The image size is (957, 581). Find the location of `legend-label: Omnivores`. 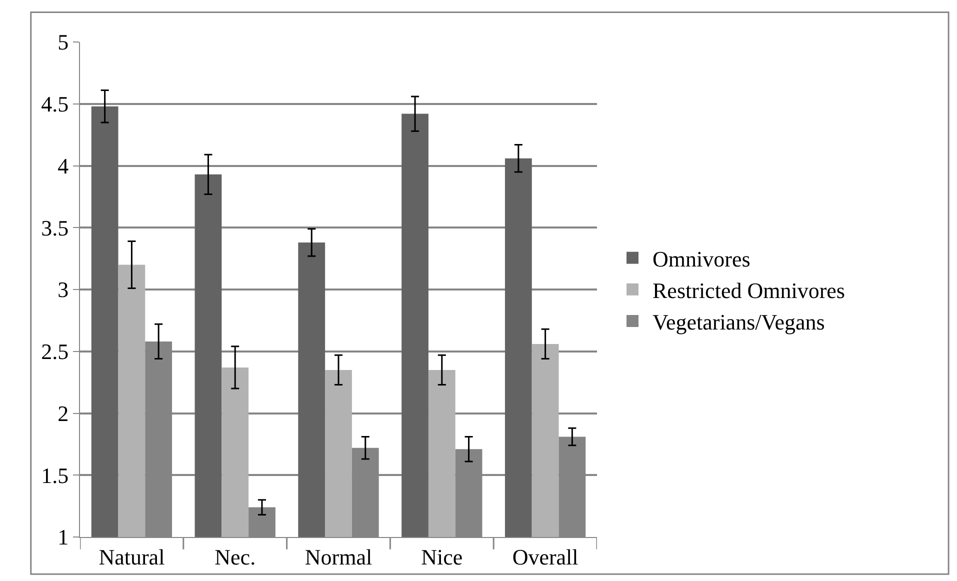

legend-label: Omnivores is located at coordinates (701, 259).